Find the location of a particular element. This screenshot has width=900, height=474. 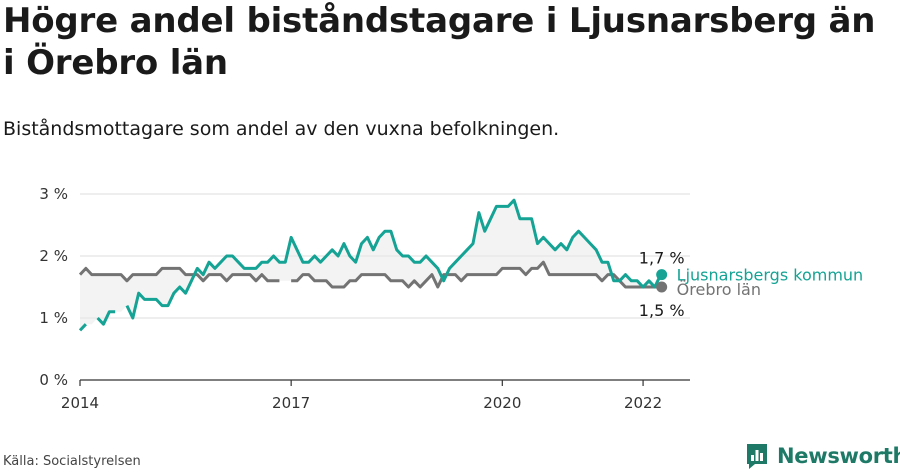

brand-logo: Newsworthy is located at coordinates (822, 456).